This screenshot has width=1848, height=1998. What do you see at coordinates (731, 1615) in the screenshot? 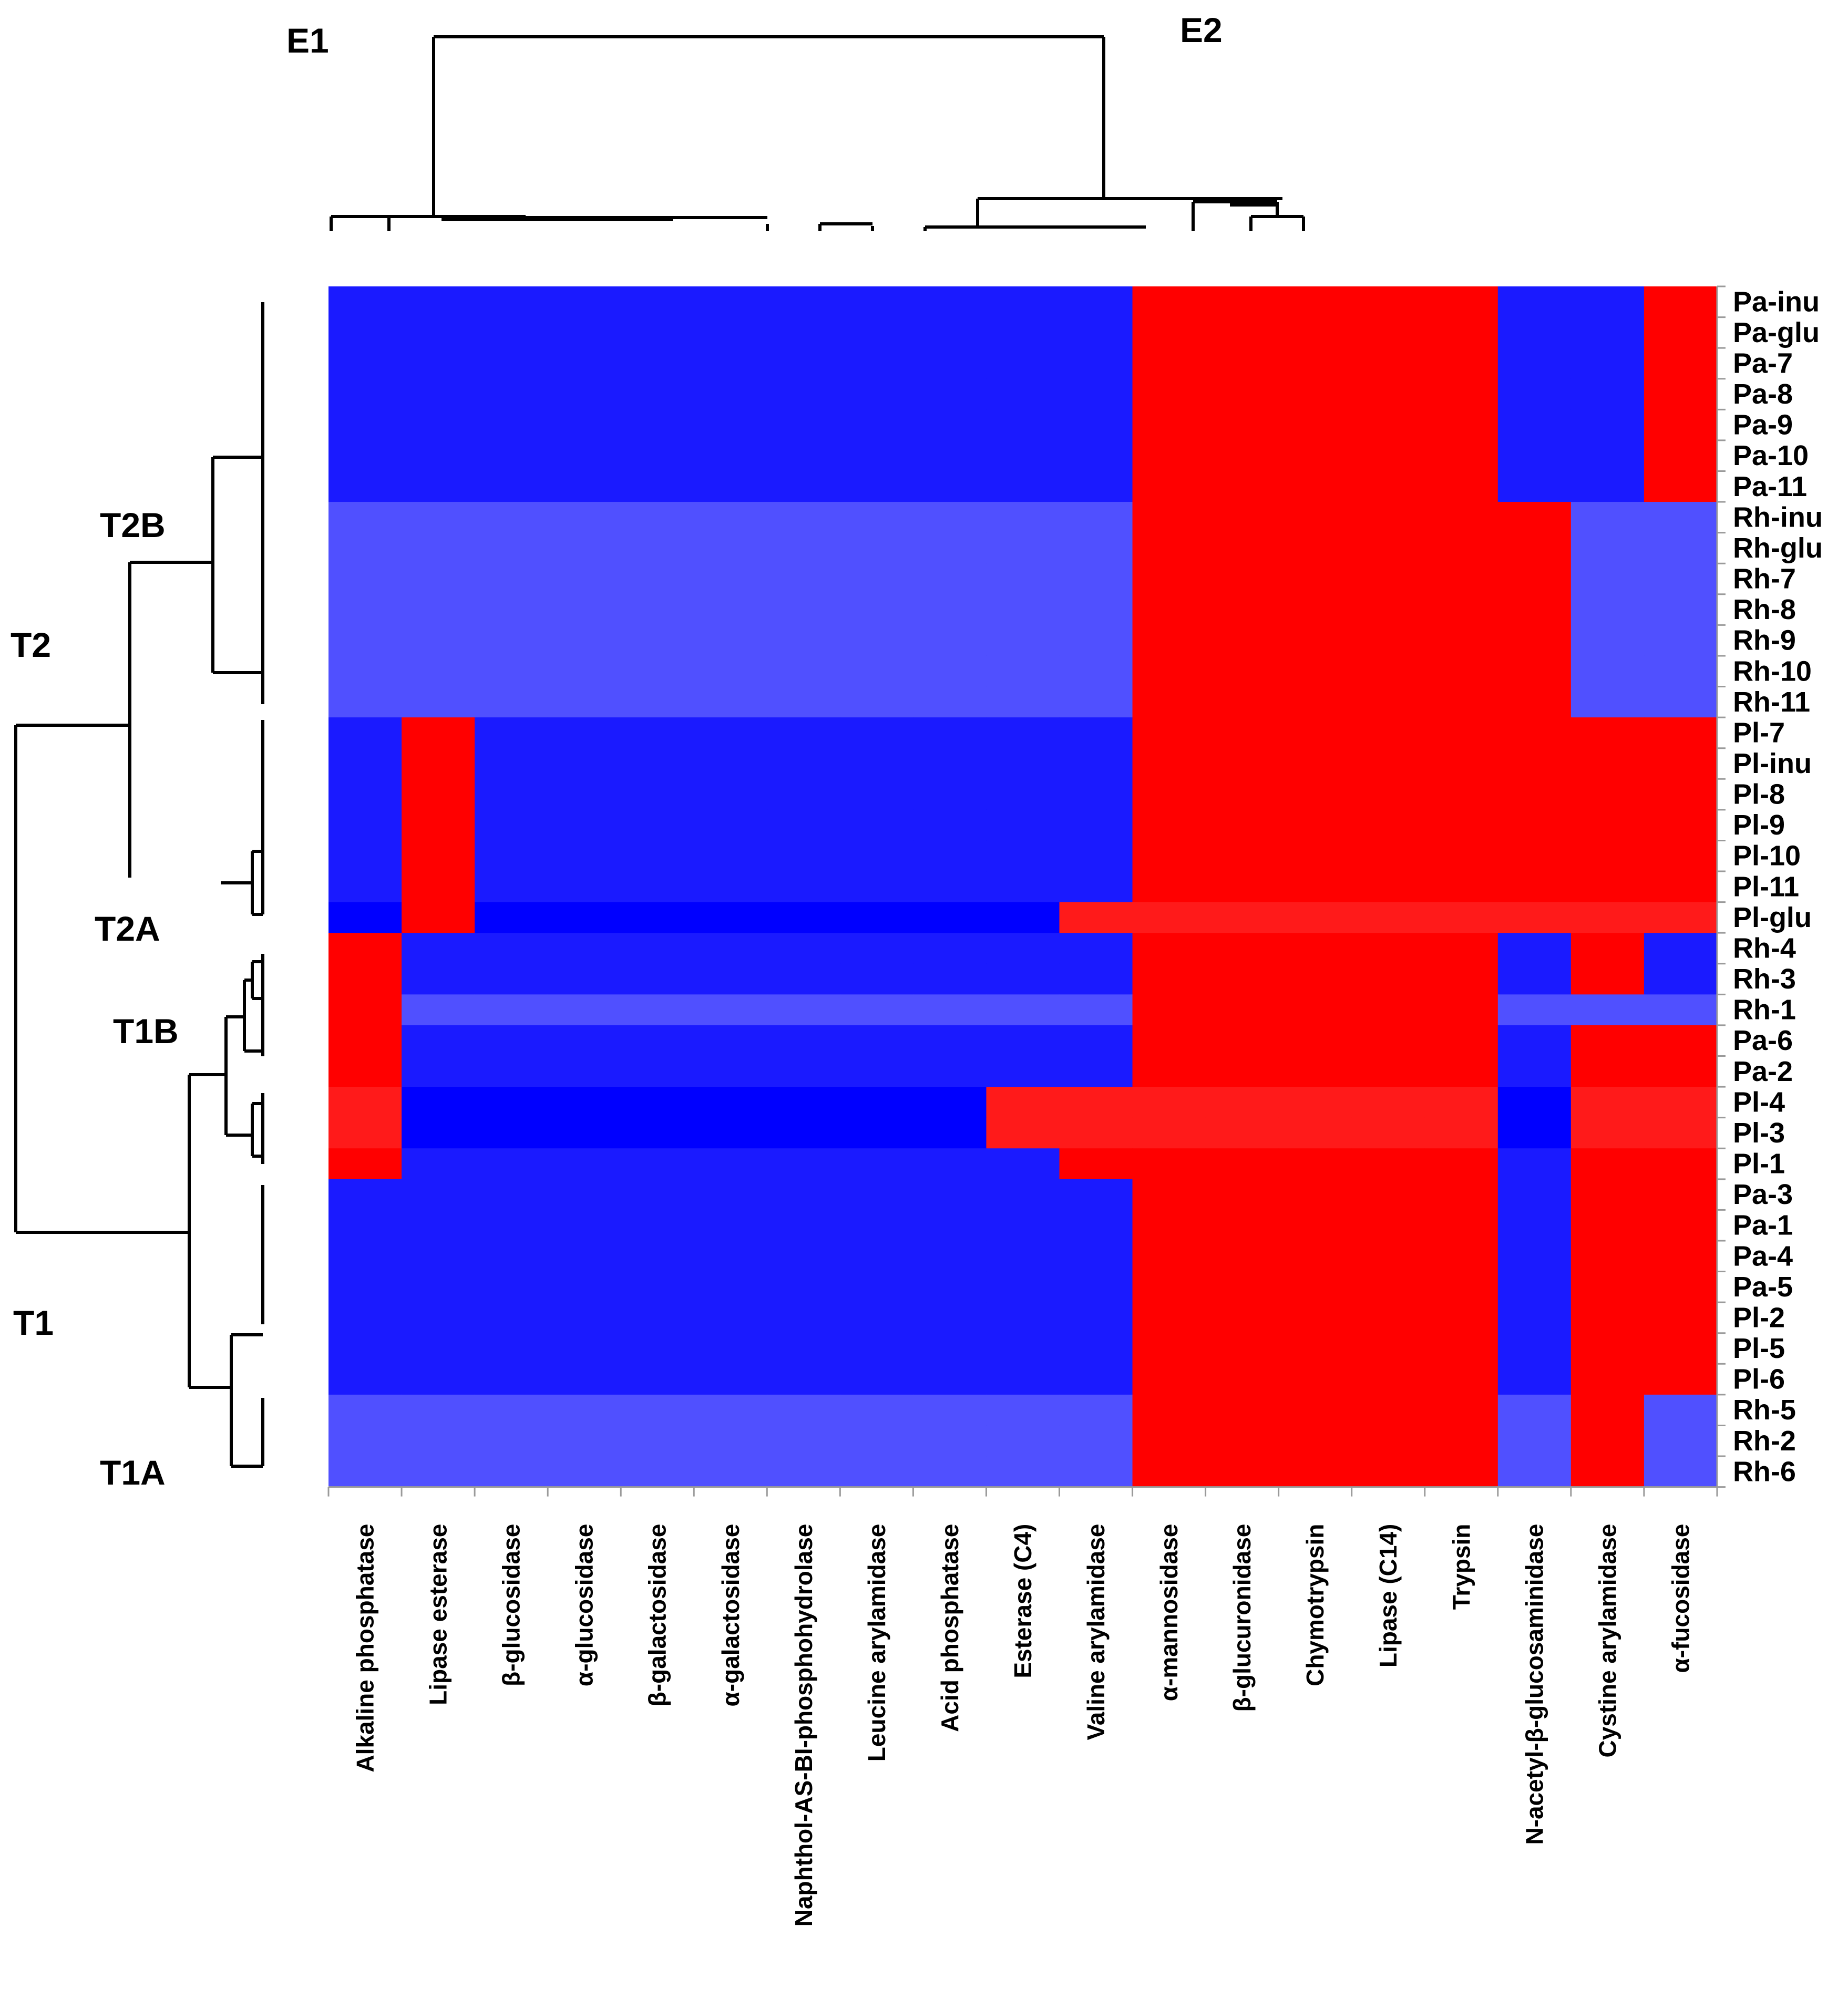
I see `column-label: α-galactosidase` at bounding box center [731, 1615].